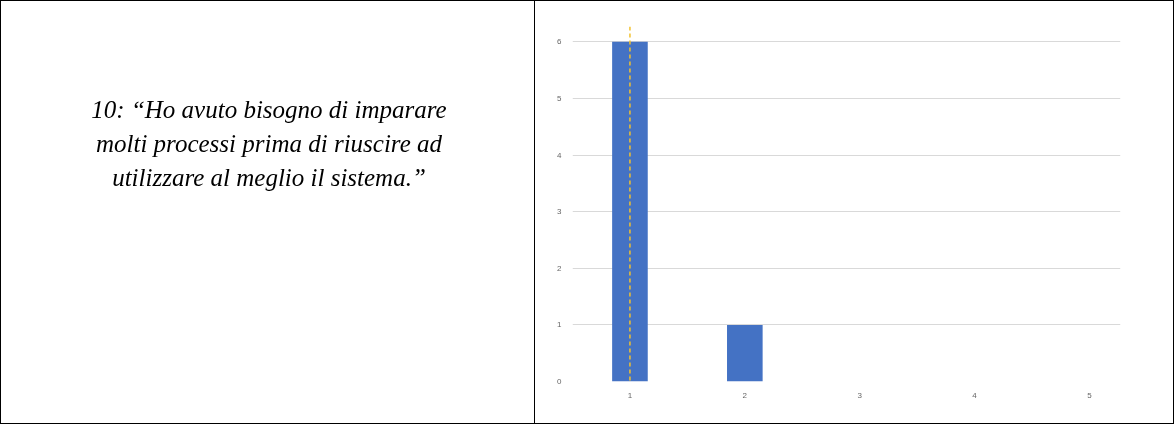 The image size is (1174, 424). I want to click on y-tick-label: 2, so click(560, 268).